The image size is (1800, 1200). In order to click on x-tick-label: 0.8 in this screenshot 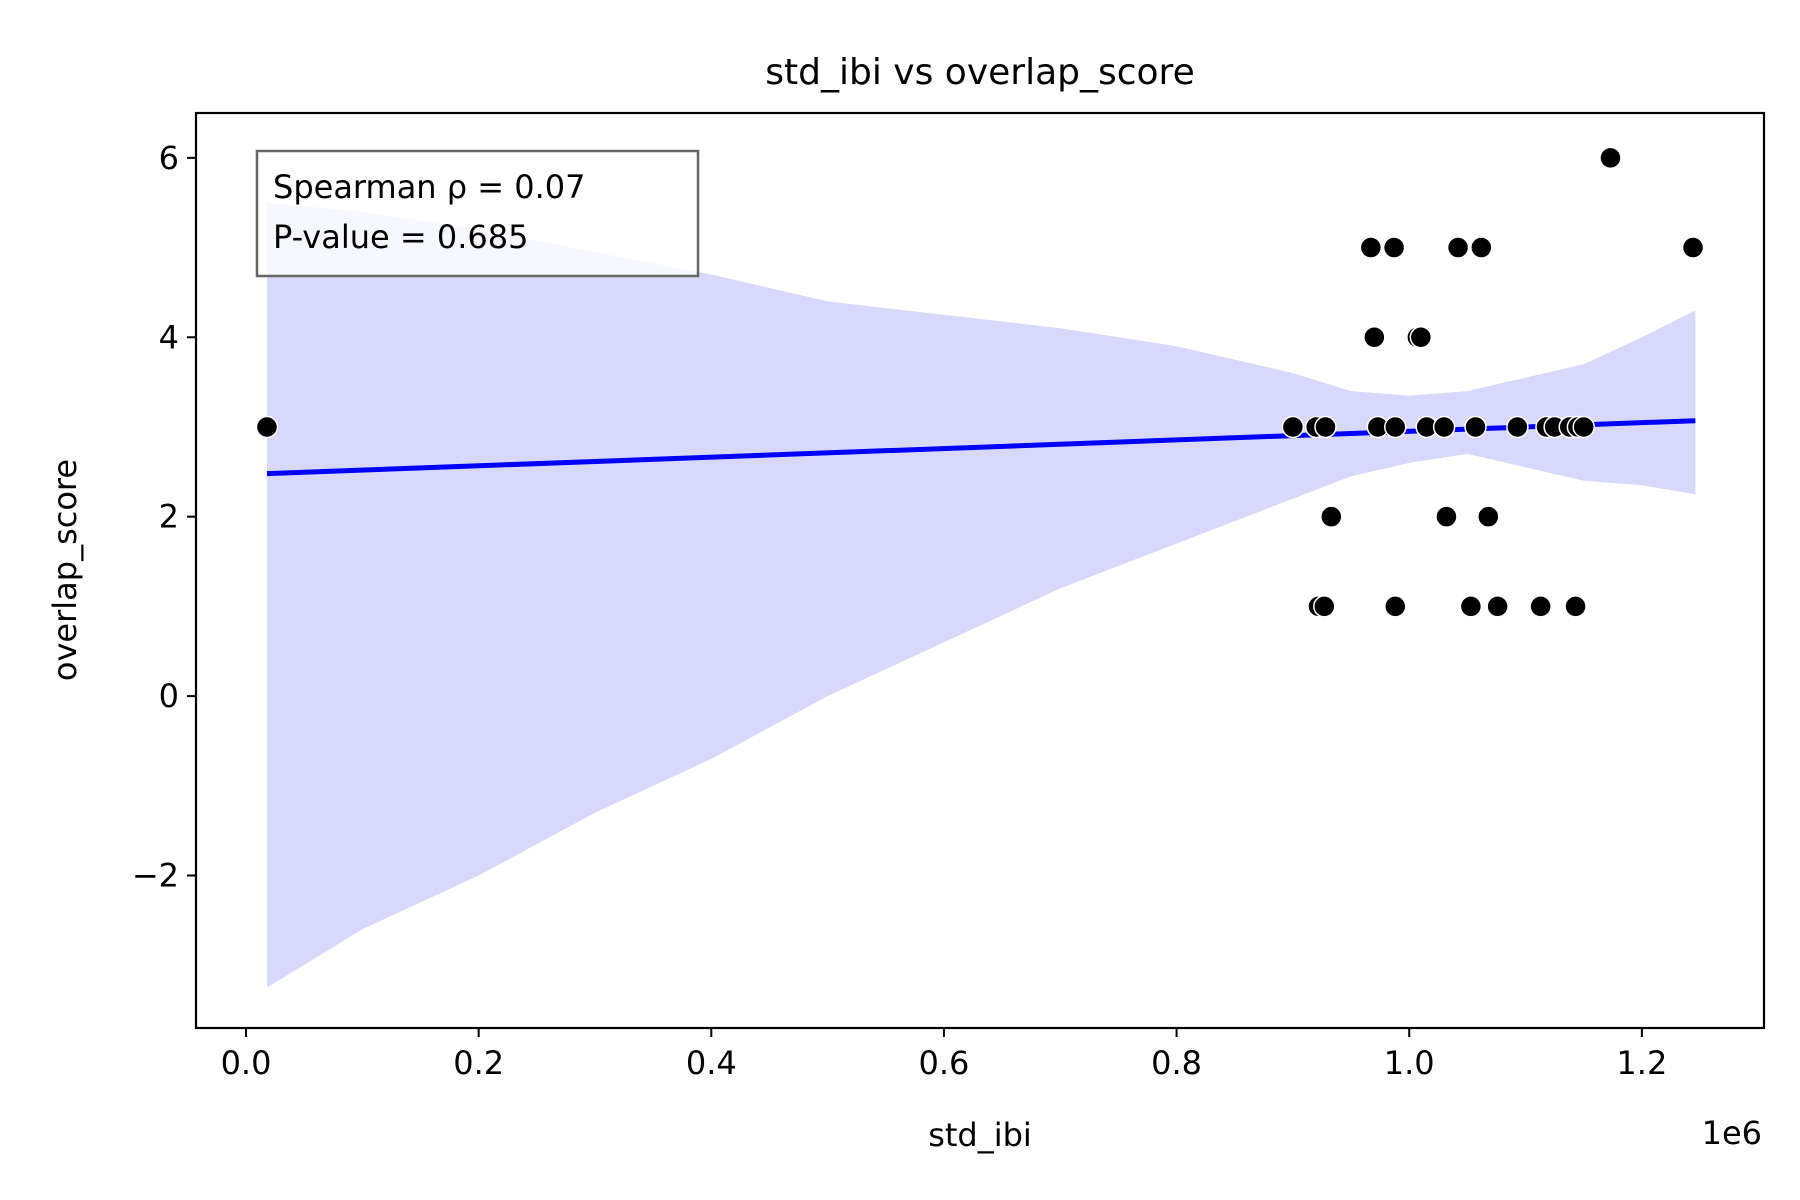, I will do `click(1176, 1063)`.